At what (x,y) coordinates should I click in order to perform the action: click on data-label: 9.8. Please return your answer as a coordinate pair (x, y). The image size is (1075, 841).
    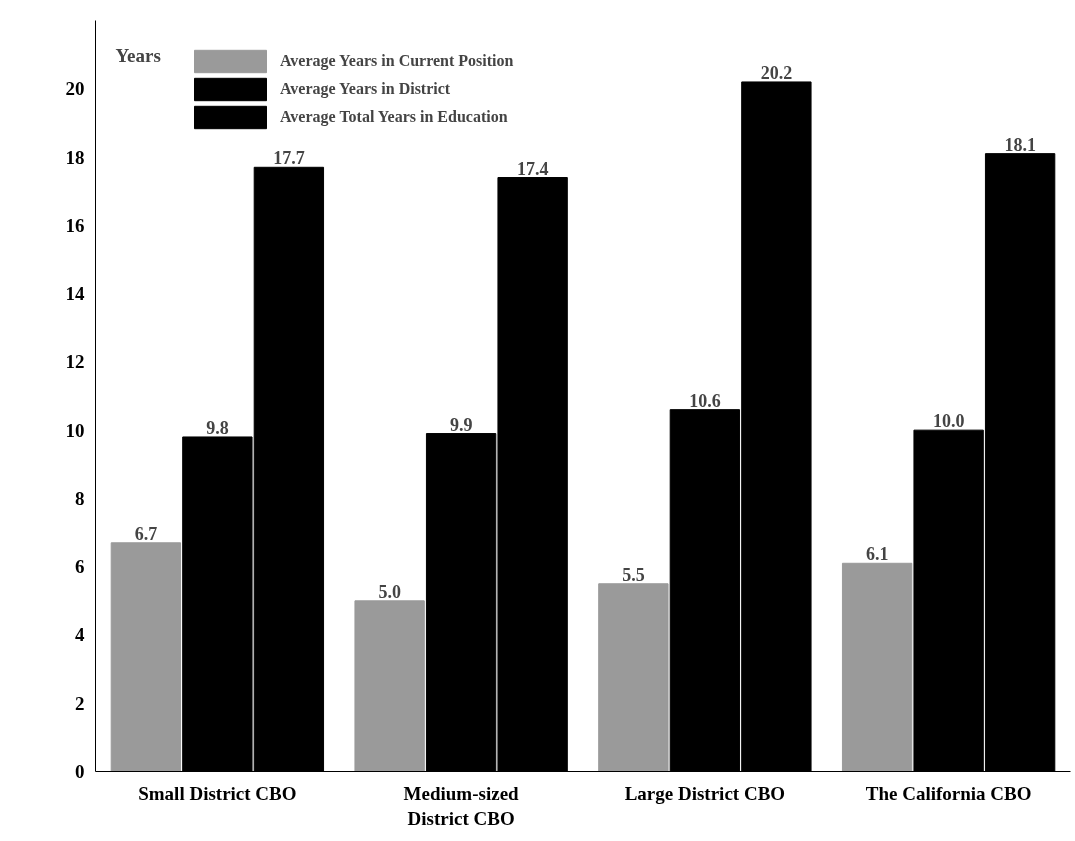
    Looking at the image, I should click on (217, 427).